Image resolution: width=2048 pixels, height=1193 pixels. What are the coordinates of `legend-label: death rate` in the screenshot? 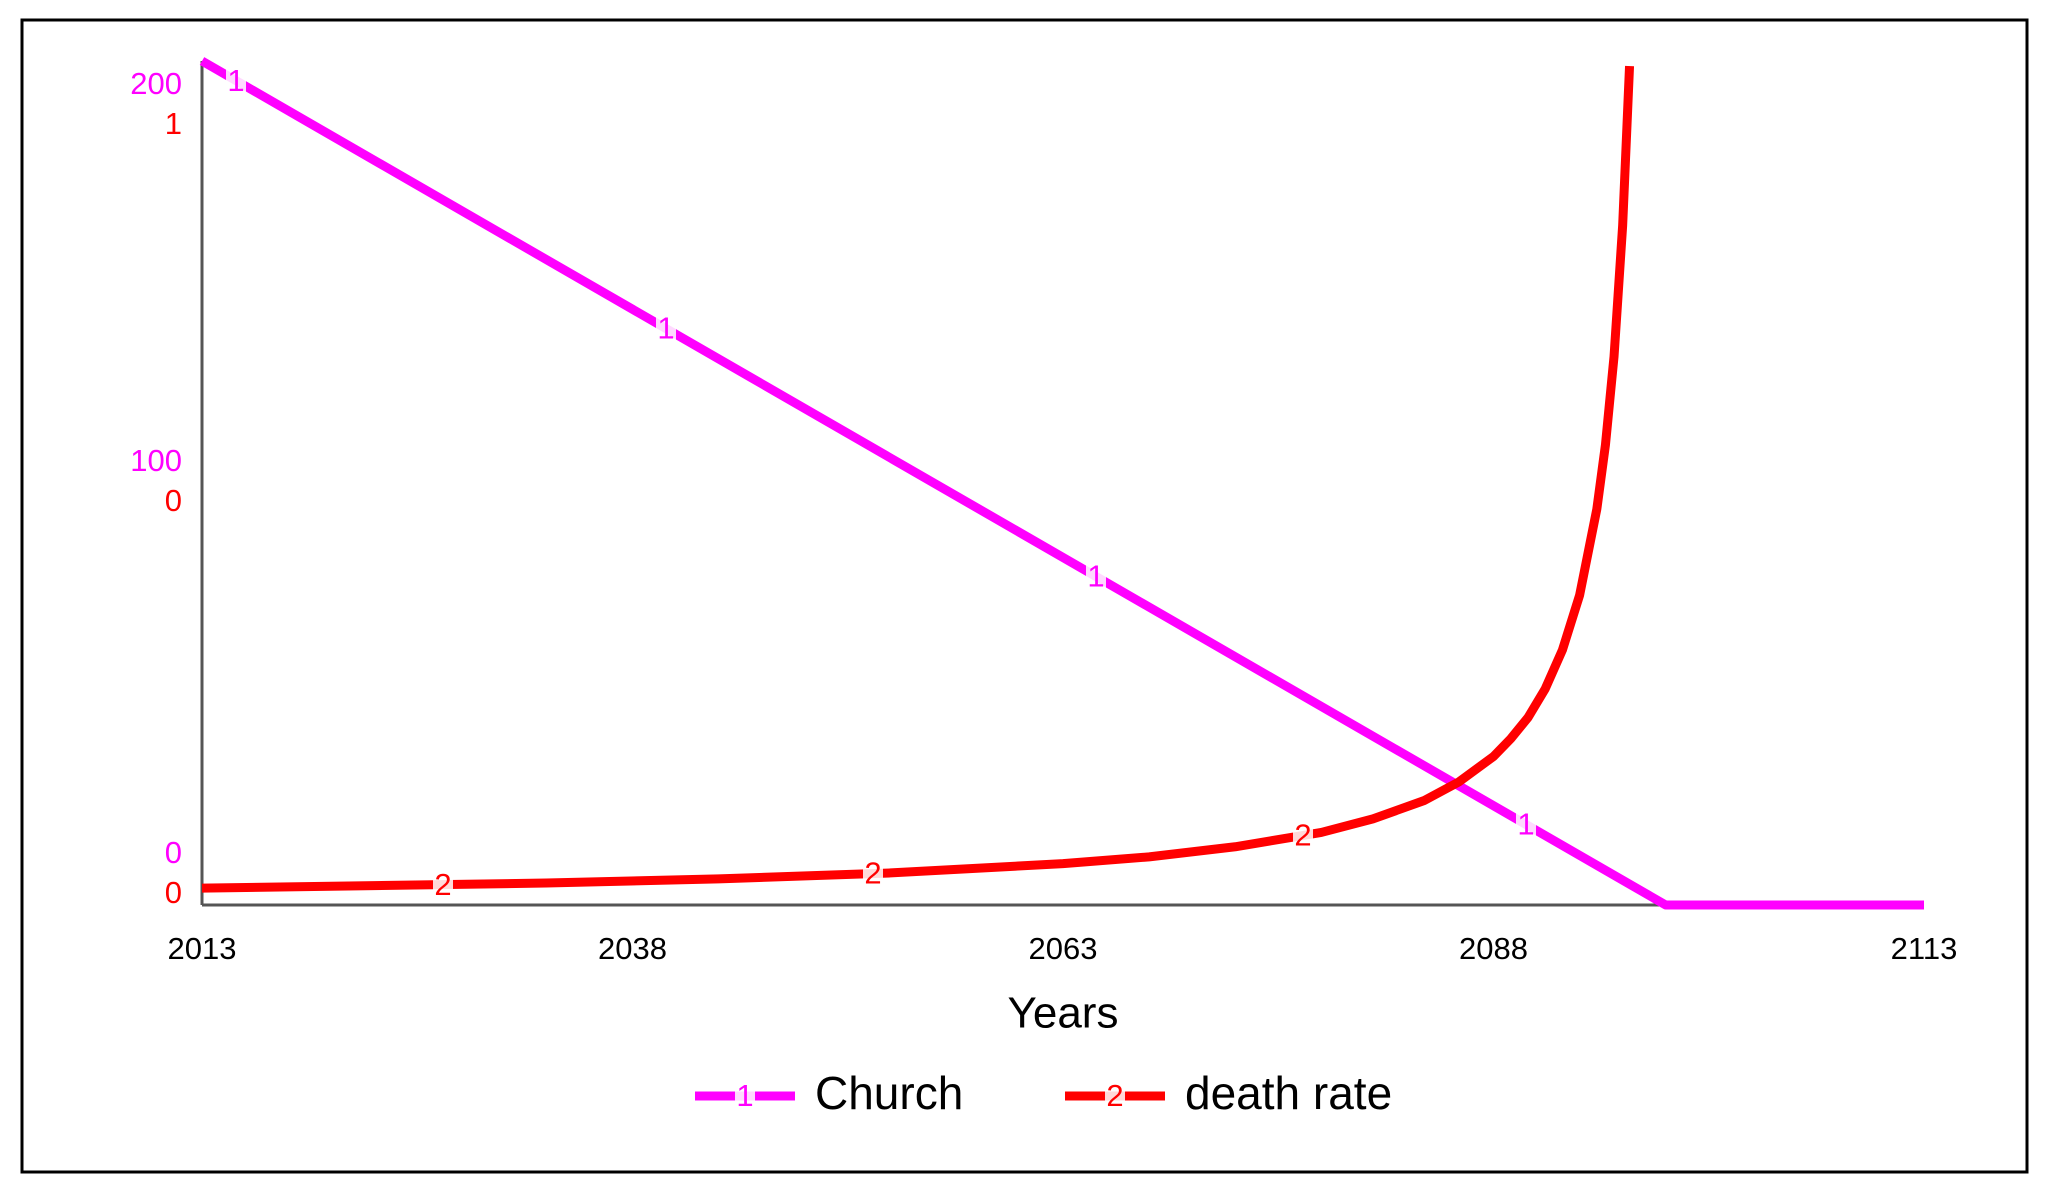 It's located at (1288, 1093).